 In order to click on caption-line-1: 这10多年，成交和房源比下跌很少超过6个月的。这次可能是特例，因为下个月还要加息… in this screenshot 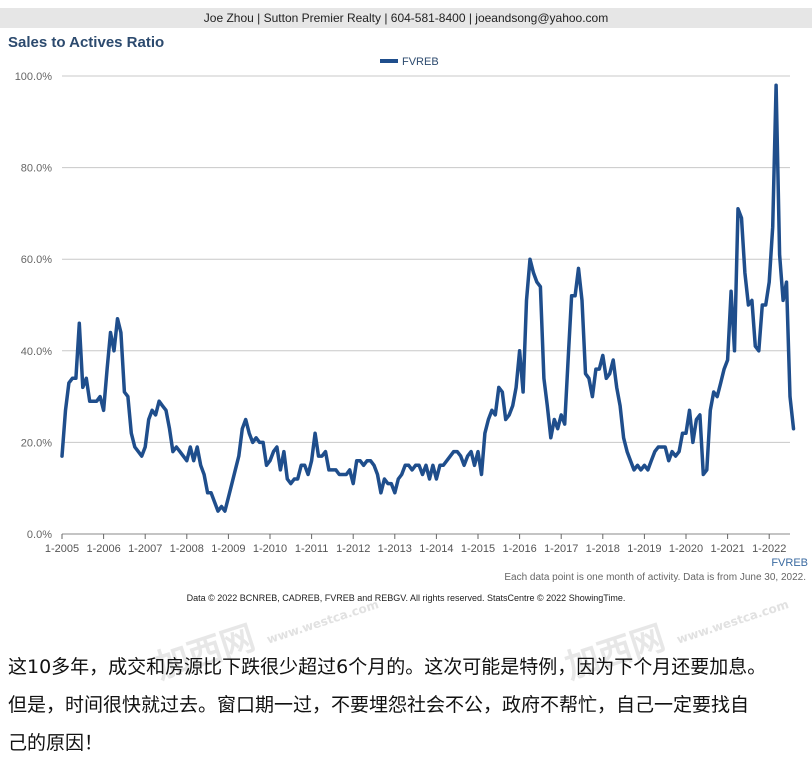, I will do `click(387, 667)`.